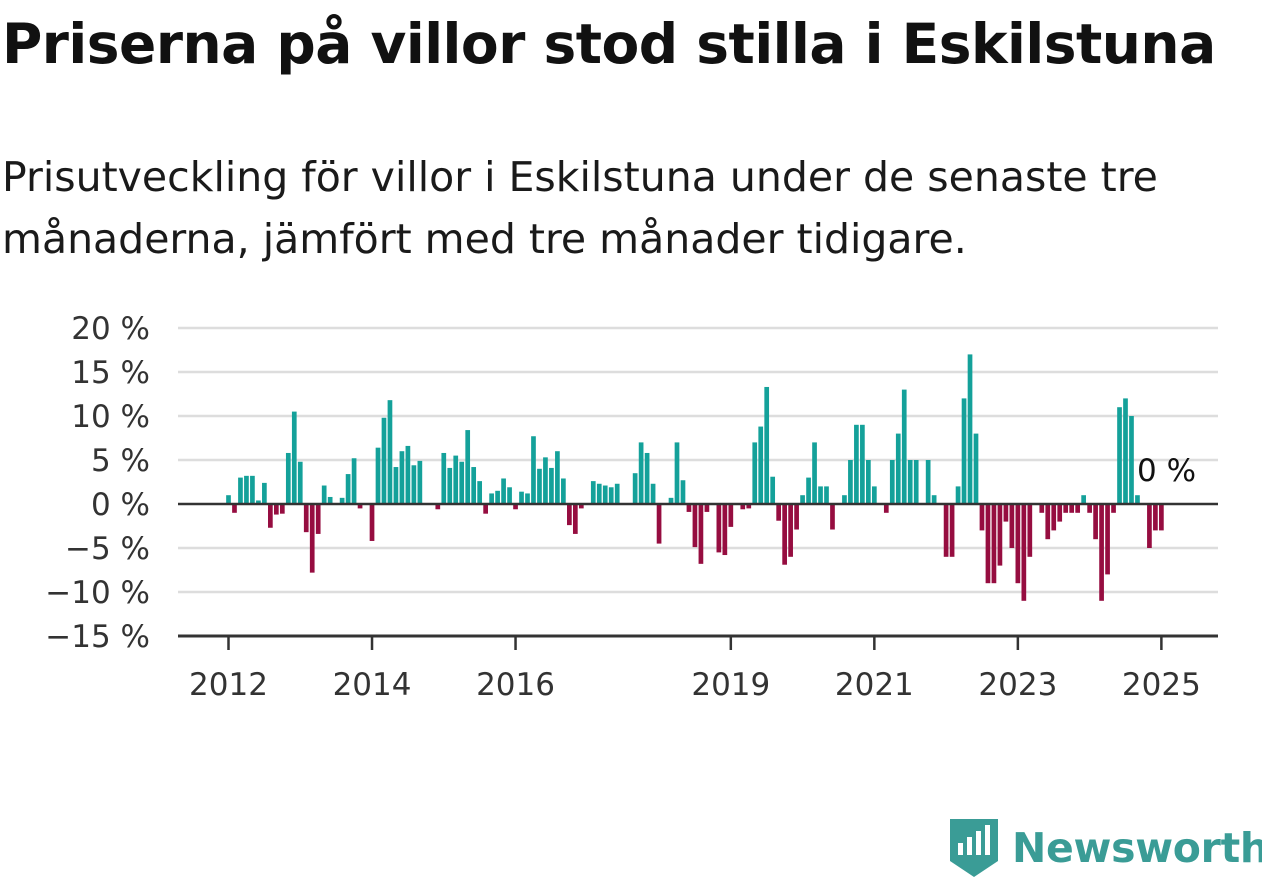 The width and height of the screenshot is (1262, 880). I want to click on x-tick-label: 2012, so click(228, 685).